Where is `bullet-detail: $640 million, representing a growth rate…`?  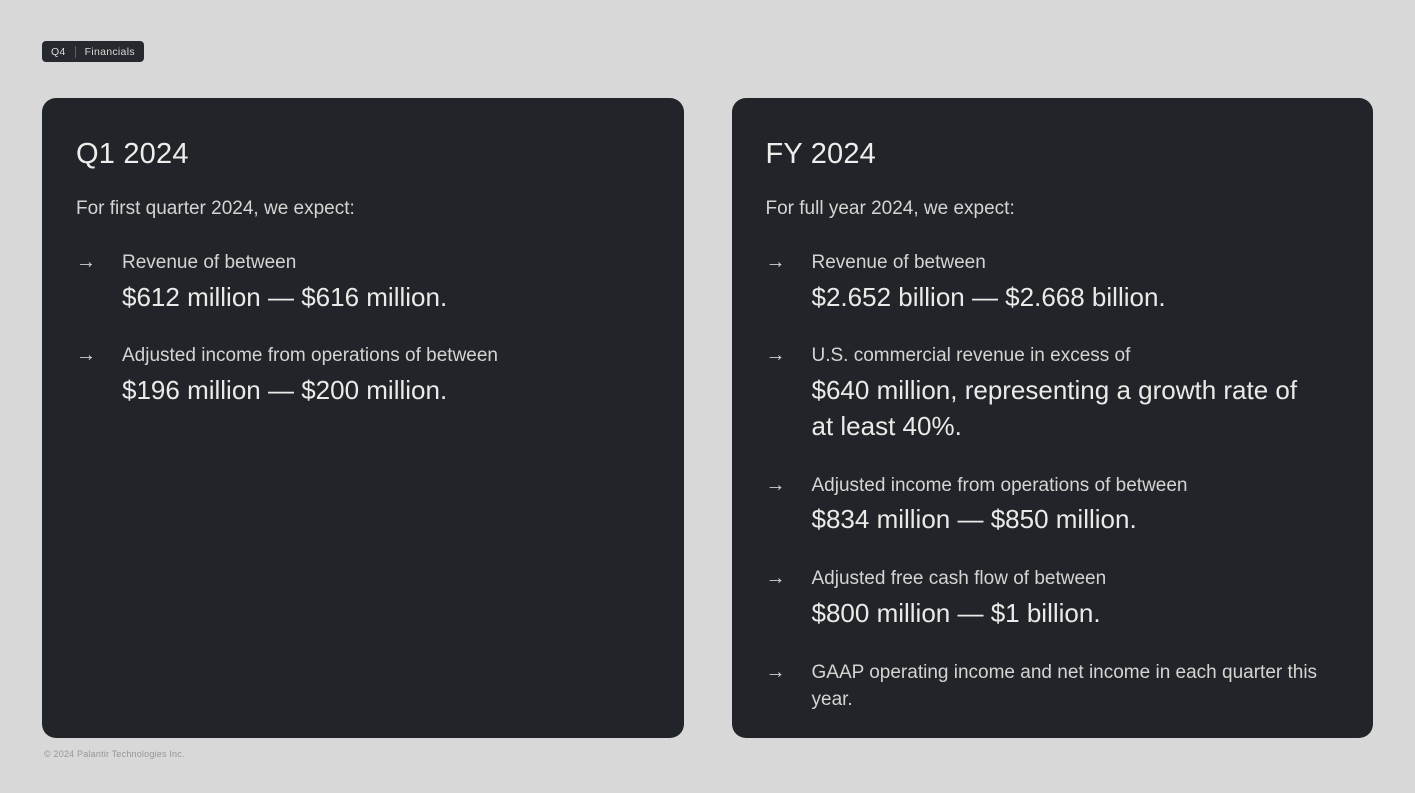
bullet-detail: $640 million, representing a growth rate… is located at coordinates (1054, 407).